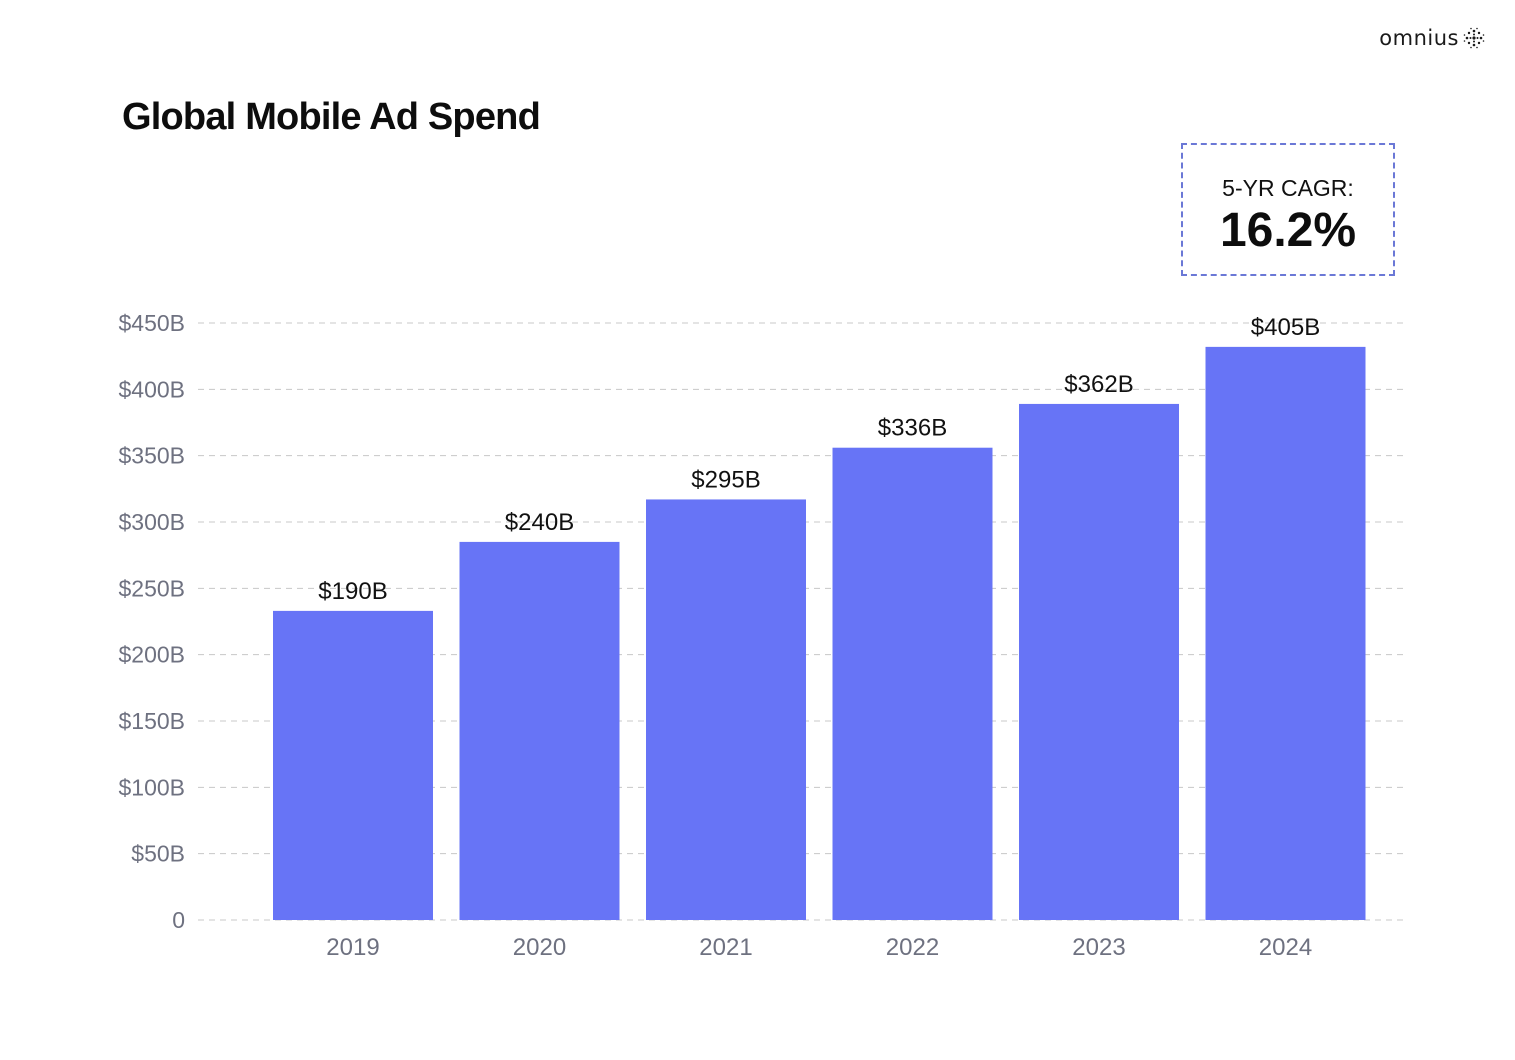 The image size is (1515, 1060). I want to click on x-tick-label: 2021, so click(725, 947).